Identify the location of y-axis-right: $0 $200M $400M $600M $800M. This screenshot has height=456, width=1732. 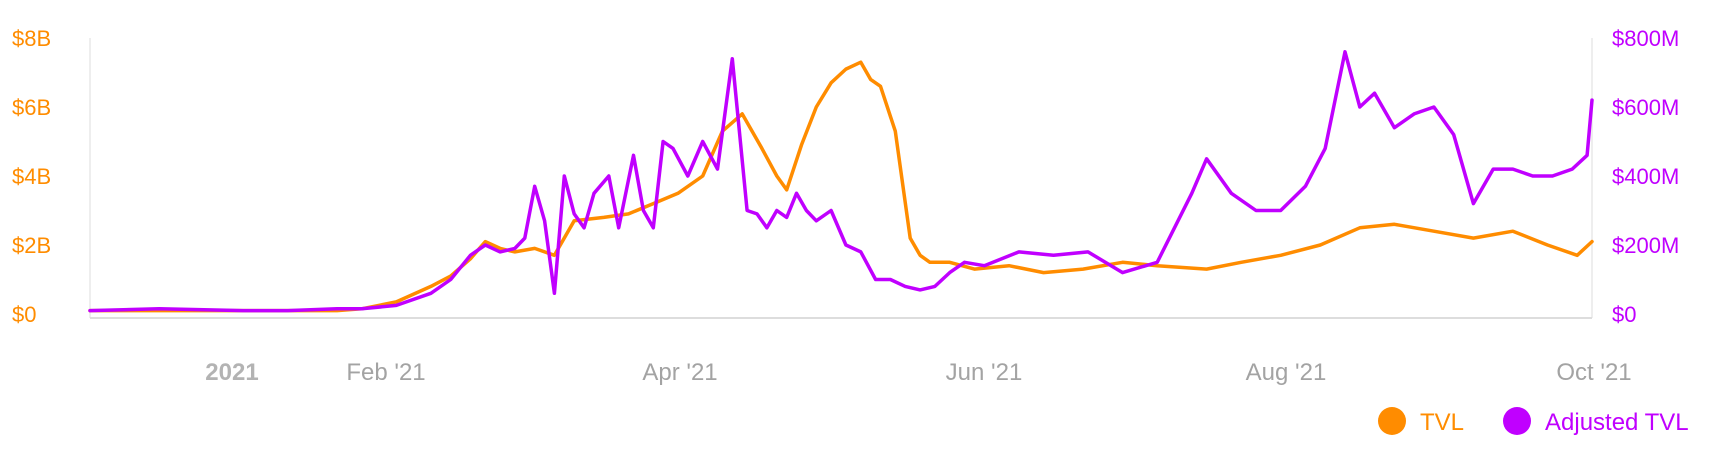
(1645, 176).